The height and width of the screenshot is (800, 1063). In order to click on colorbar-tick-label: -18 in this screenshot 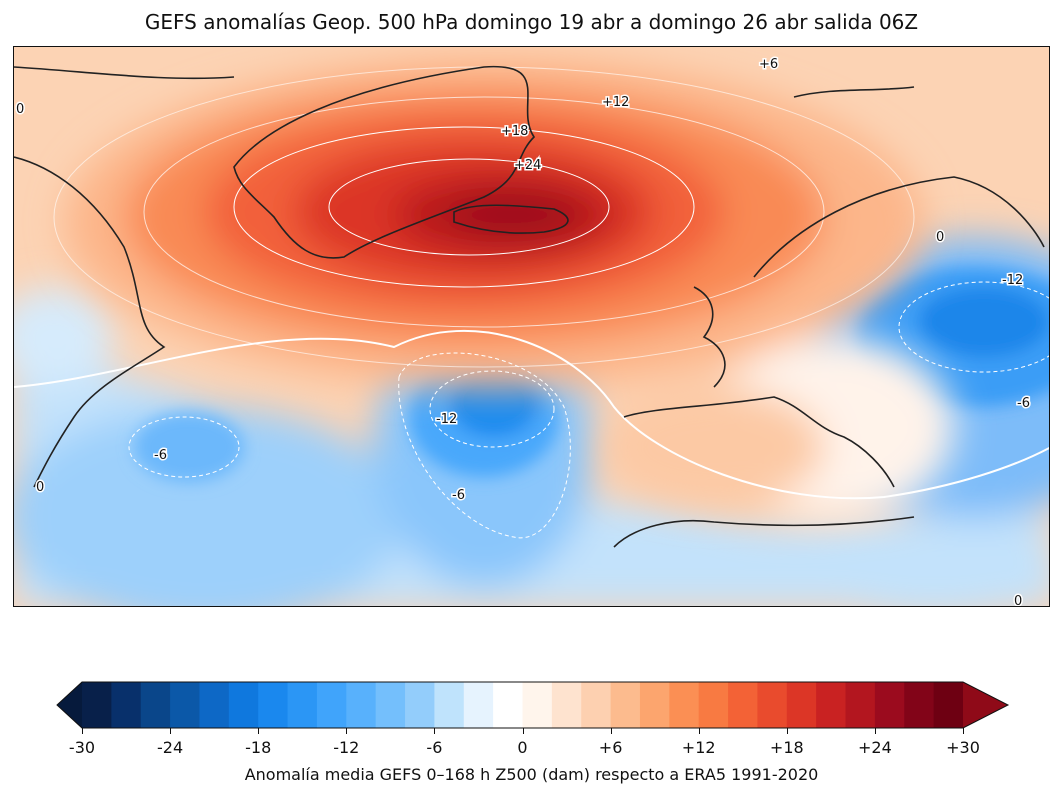, I will do `click(258, 747)`.